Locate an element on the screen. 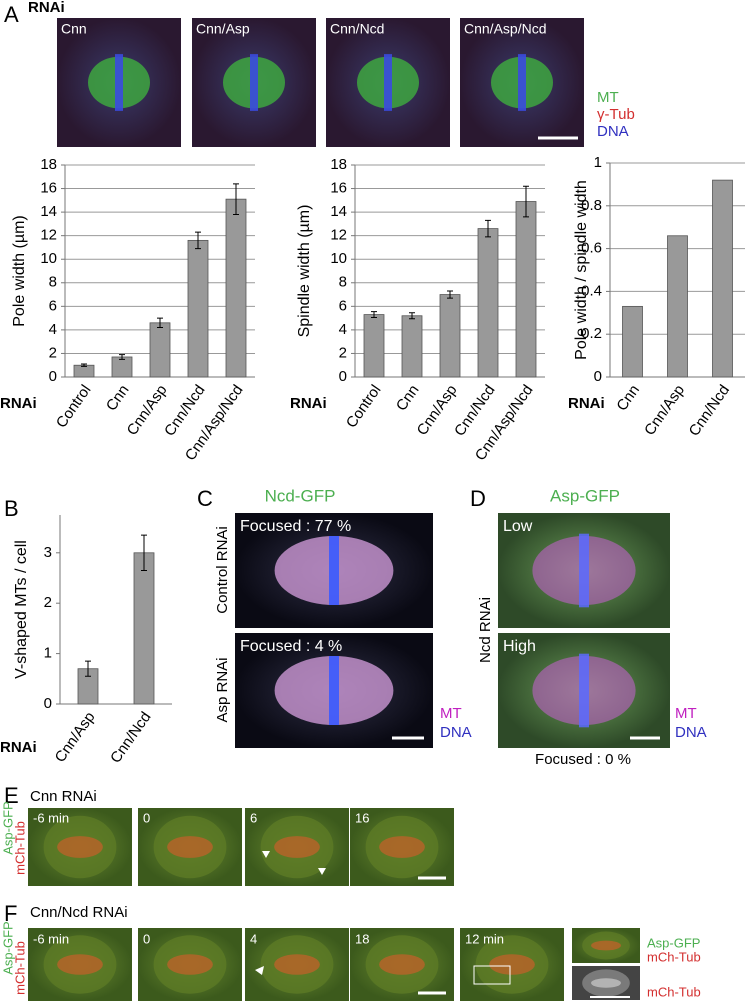  panel-label: A is located at coordinates (11, 14).